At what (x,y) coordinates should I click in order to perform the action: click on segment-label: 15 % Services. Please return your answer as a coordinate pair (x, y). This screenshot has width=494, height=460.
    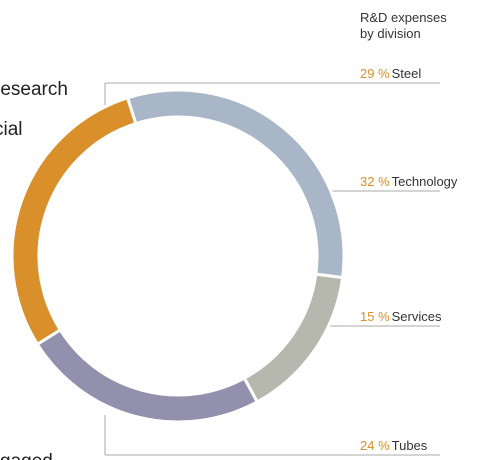
    Looking at the image, I should click on (401, 316).